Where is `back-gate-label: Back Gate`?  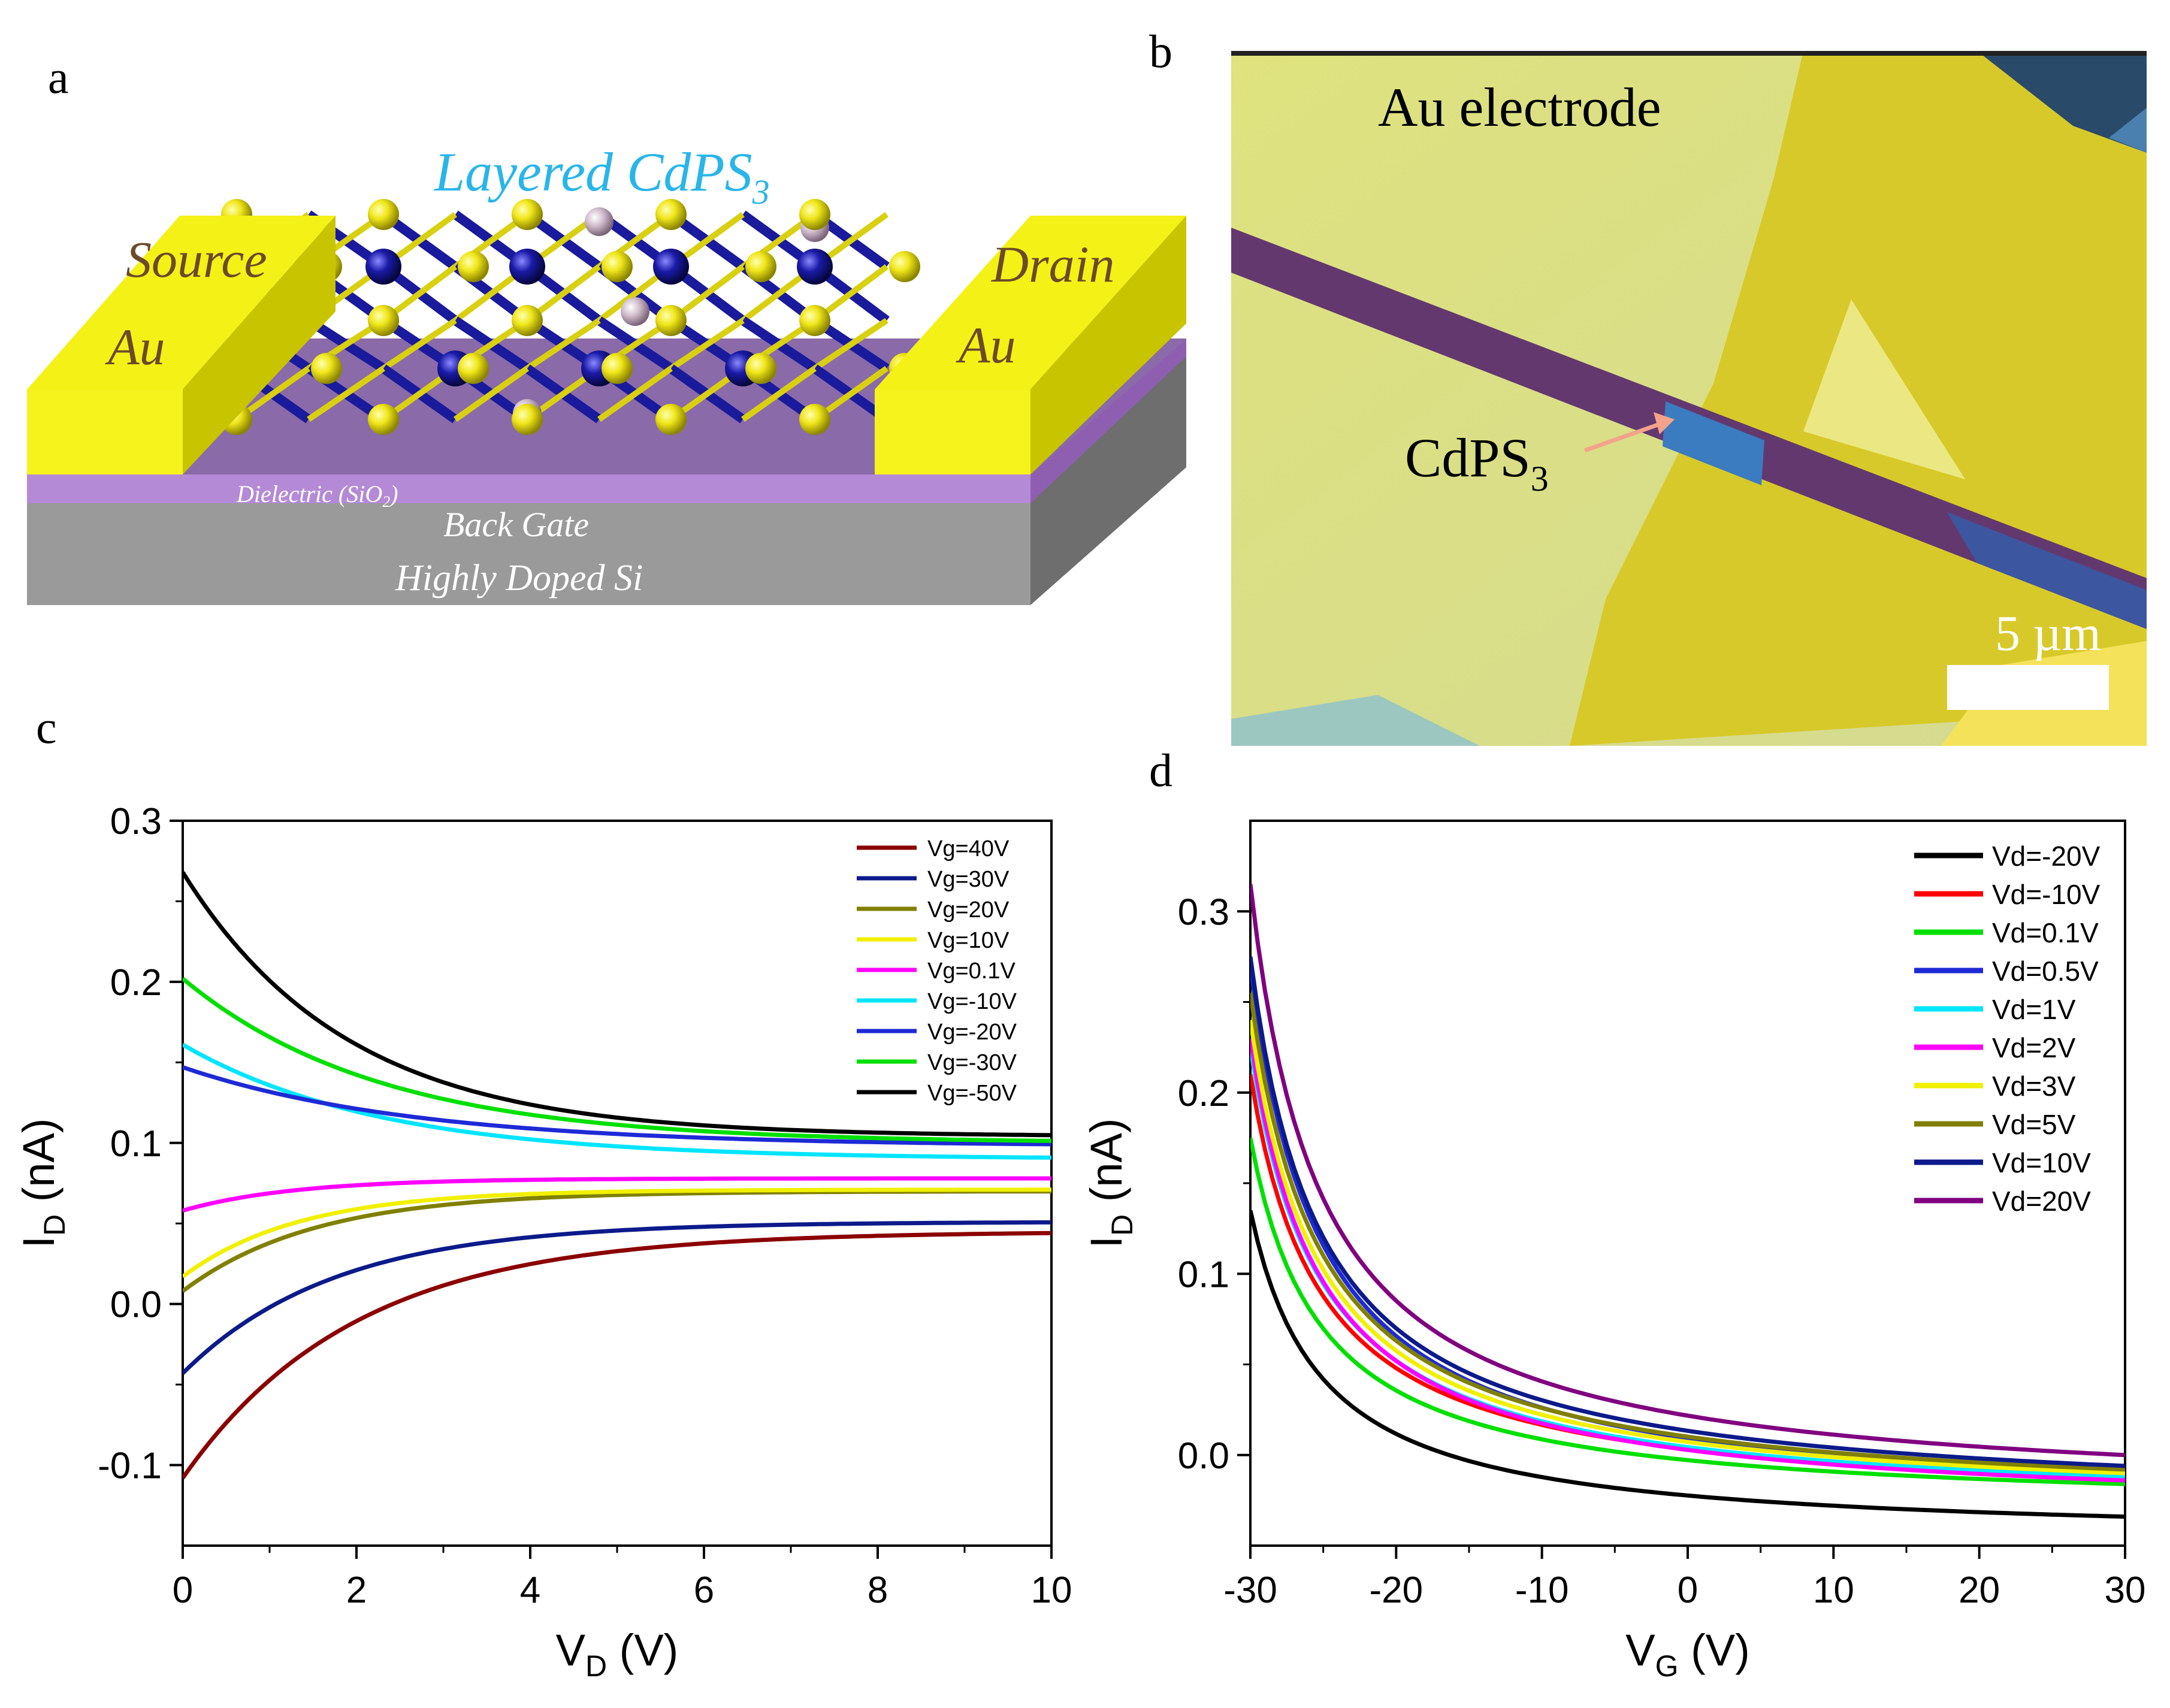
back-gate-label: Back Gate is located at coordinates (516, 524).